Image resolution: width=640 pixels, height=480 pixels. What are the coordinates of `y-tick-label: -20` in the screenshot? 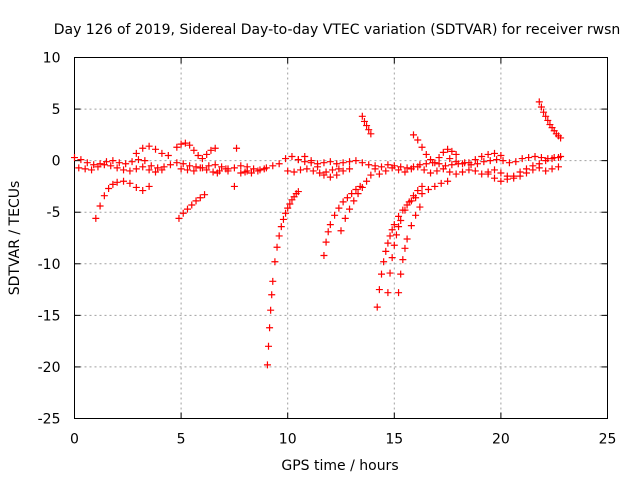 It's located at (49, 368).